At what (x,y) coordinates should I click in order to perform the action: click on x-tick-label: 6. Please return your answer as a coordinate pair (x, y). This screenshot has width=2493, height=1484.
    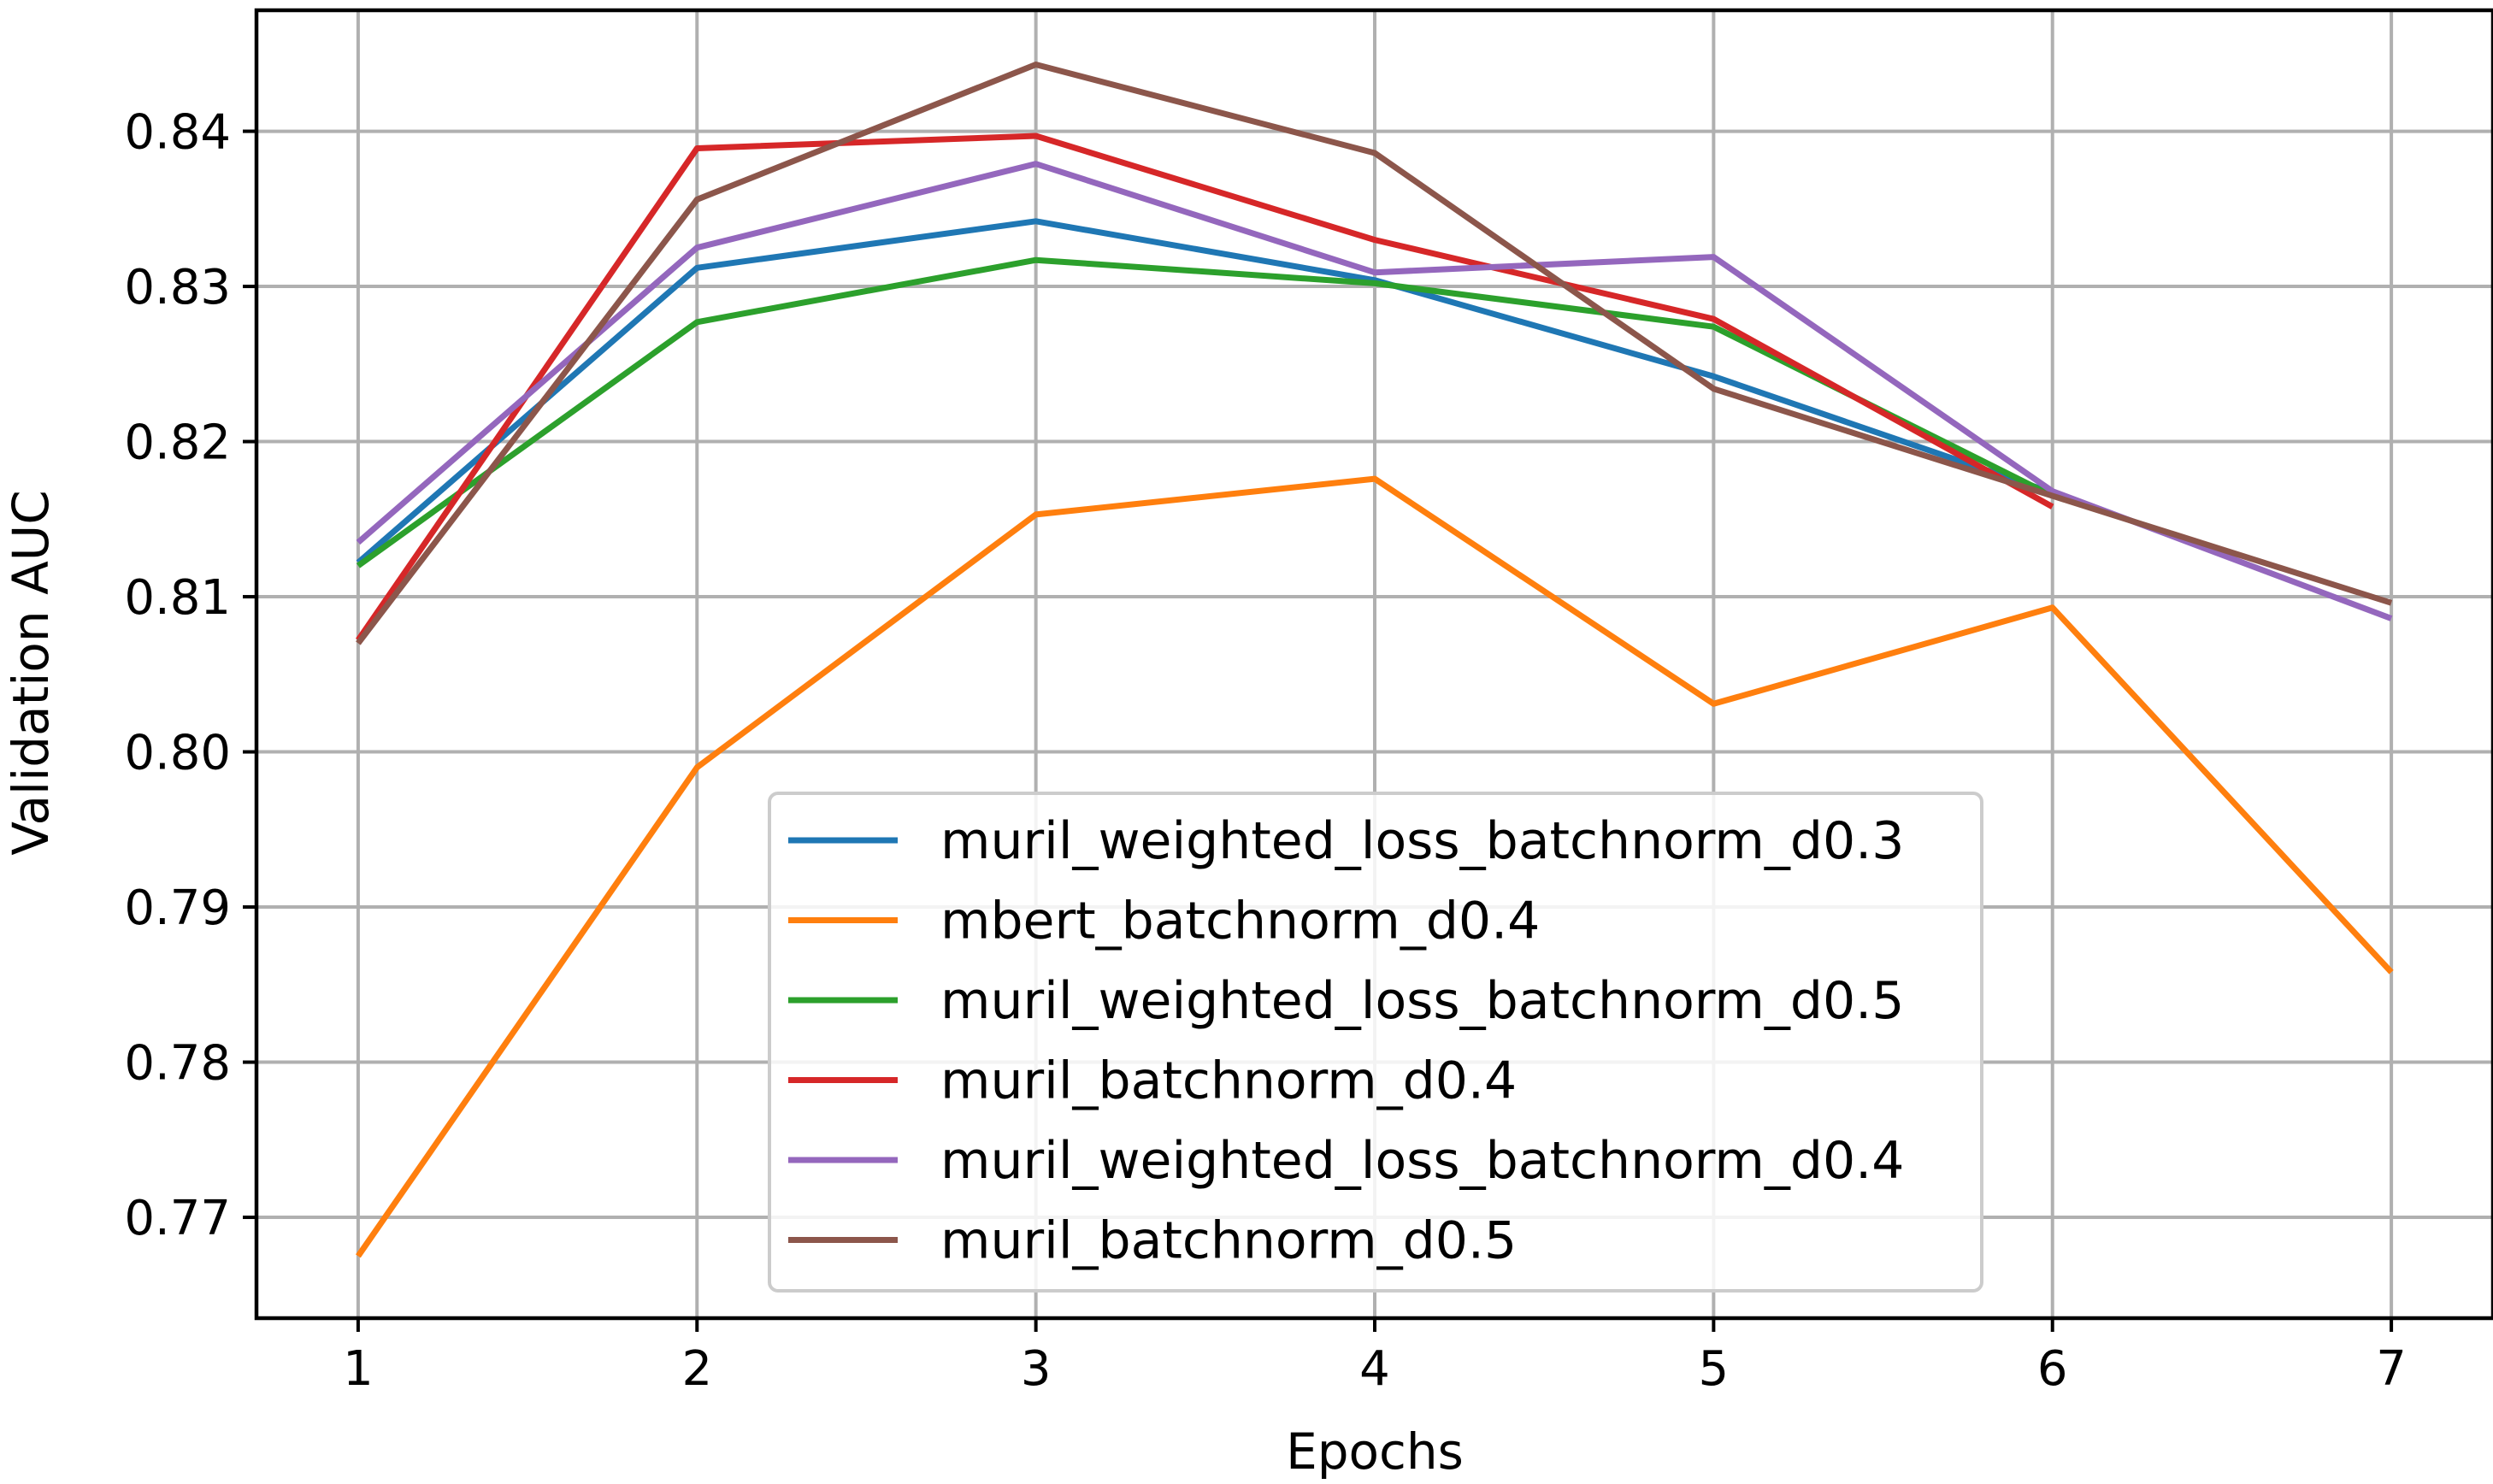
    Looking at the image, I should click on (2052, 1369).